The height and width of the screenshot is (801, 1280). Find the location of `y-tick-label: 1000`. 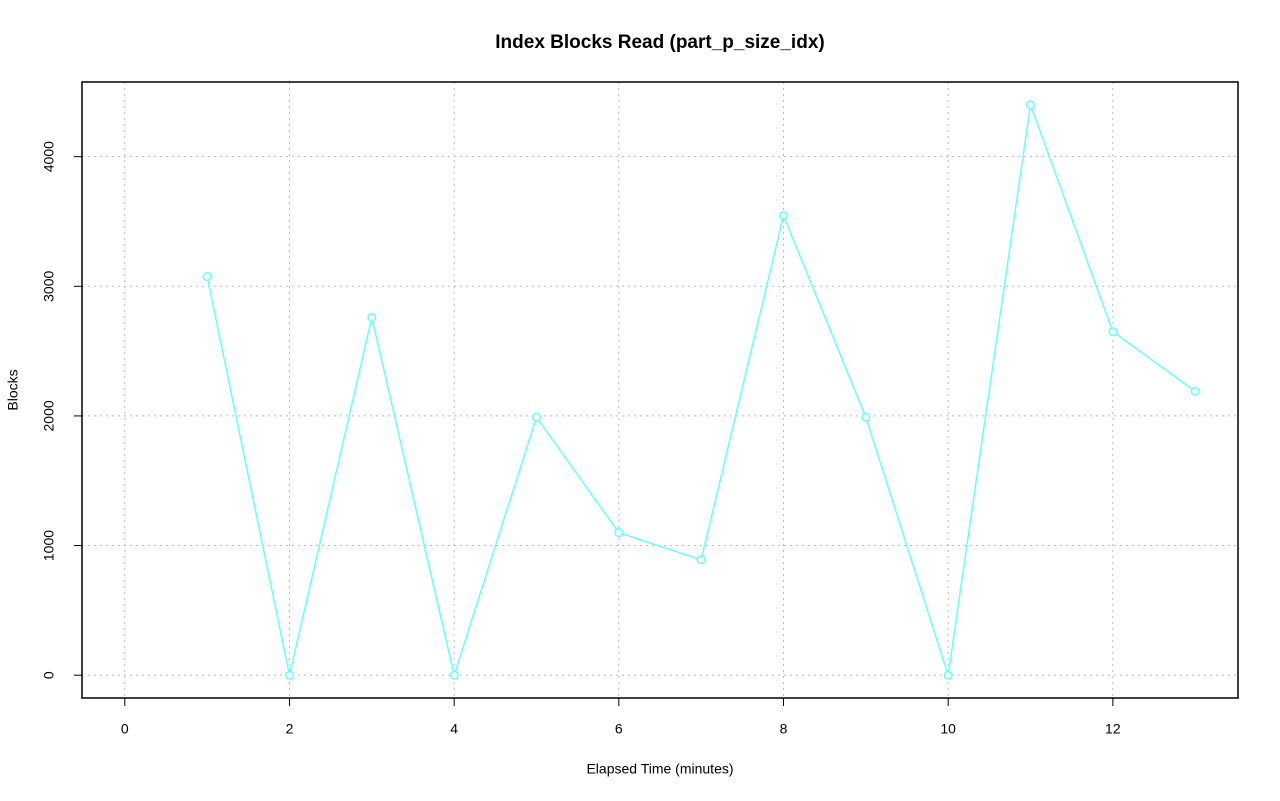

y-tick-label: 1000 is located at coordinates (49, 545).